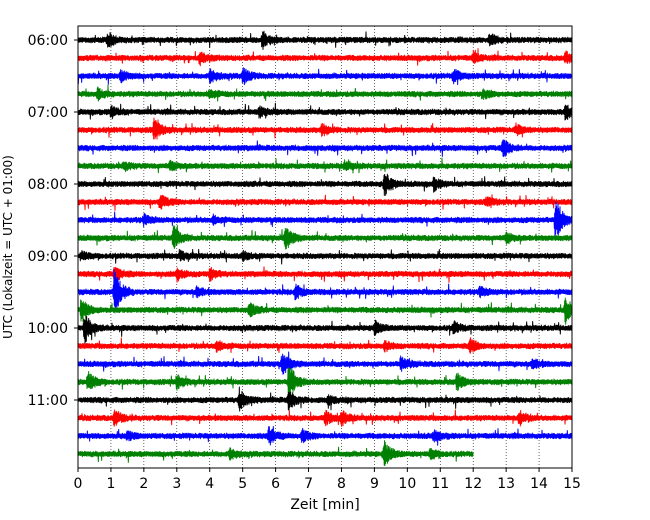 This screenshot has width=650, height=520. What do you see at coordinates (341, 484) in the screenshot?
I see `x-tick-label: 8` at bounding box center [341, 484].